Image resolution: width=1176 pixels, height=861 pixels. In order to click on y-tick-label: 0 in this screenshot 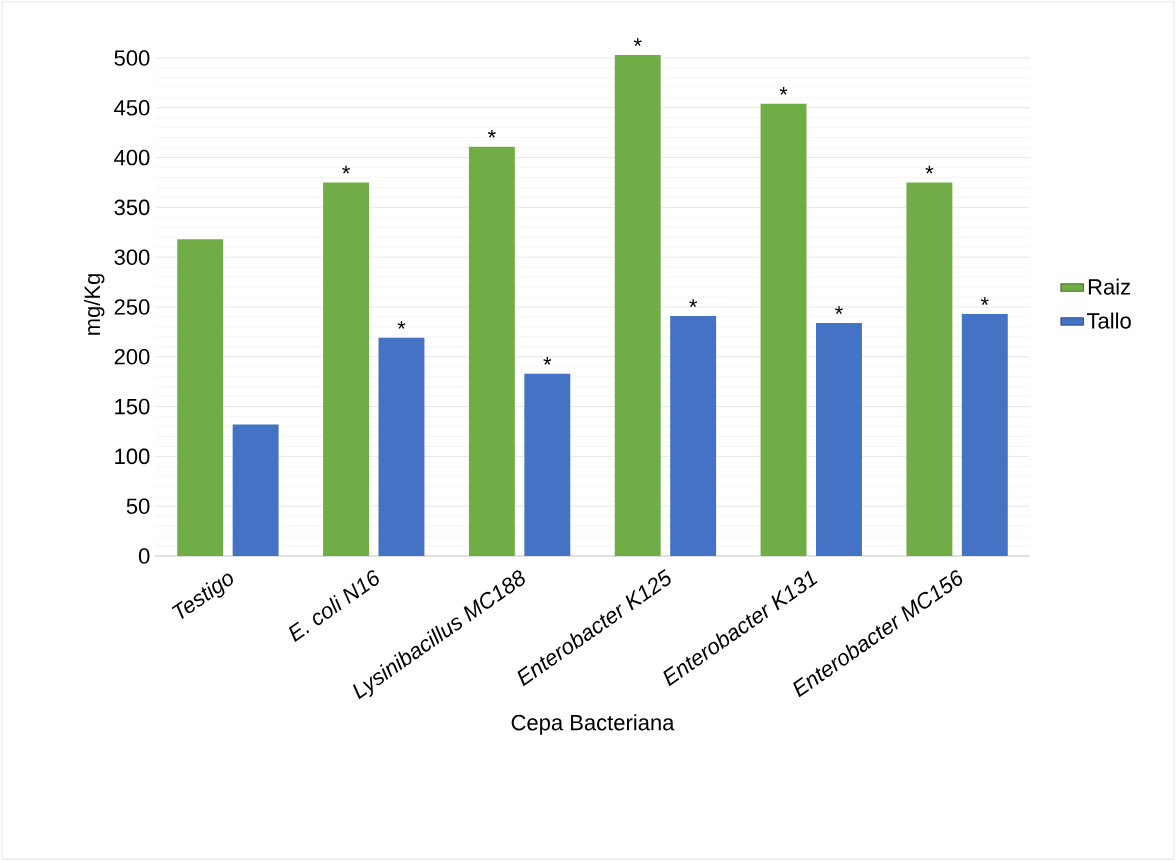, I will do `click(144, 556)`.